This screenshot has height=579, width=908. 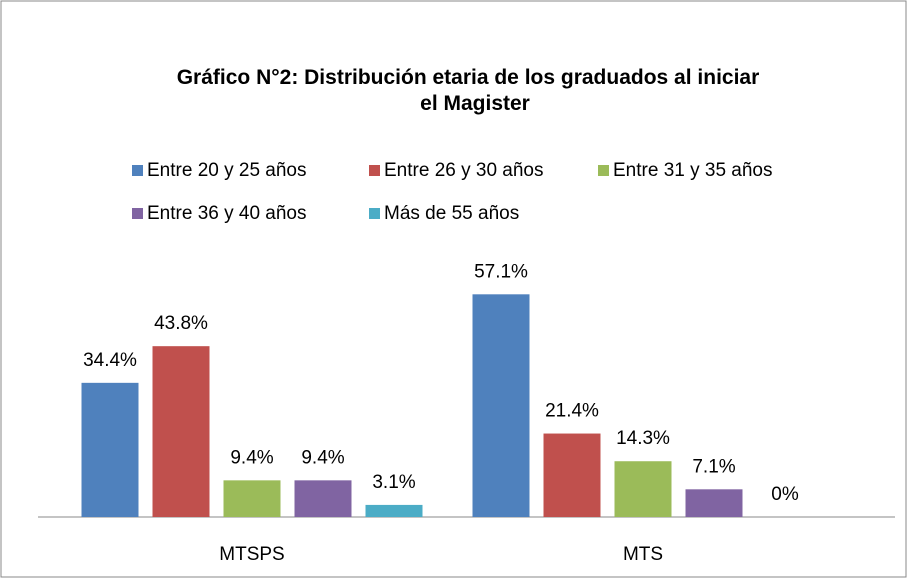 I want to click on legend-label: Entre 31 y 35 años, so click(x=693, y=170).